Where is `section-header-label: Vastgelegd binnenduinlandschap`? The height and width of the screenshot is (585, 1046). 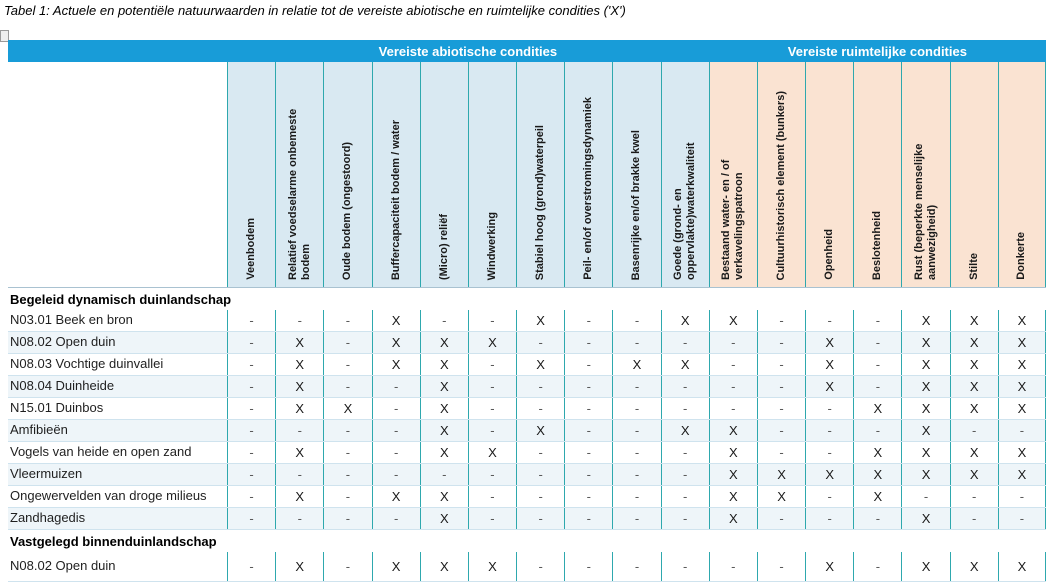
section-header-label: Vastgelegd binnenduinlandschap is located at coordinates (113, 541).